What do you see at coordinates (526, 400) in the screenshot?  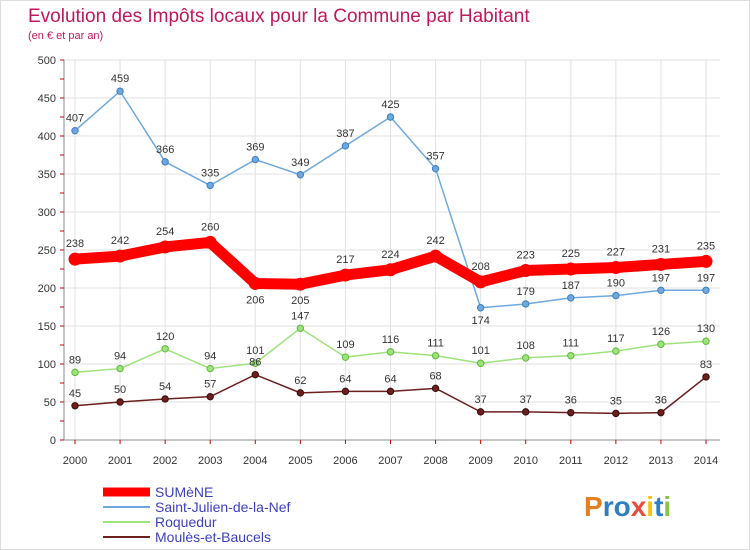 I see `data-label: 37` at bounding box center [526, 400].